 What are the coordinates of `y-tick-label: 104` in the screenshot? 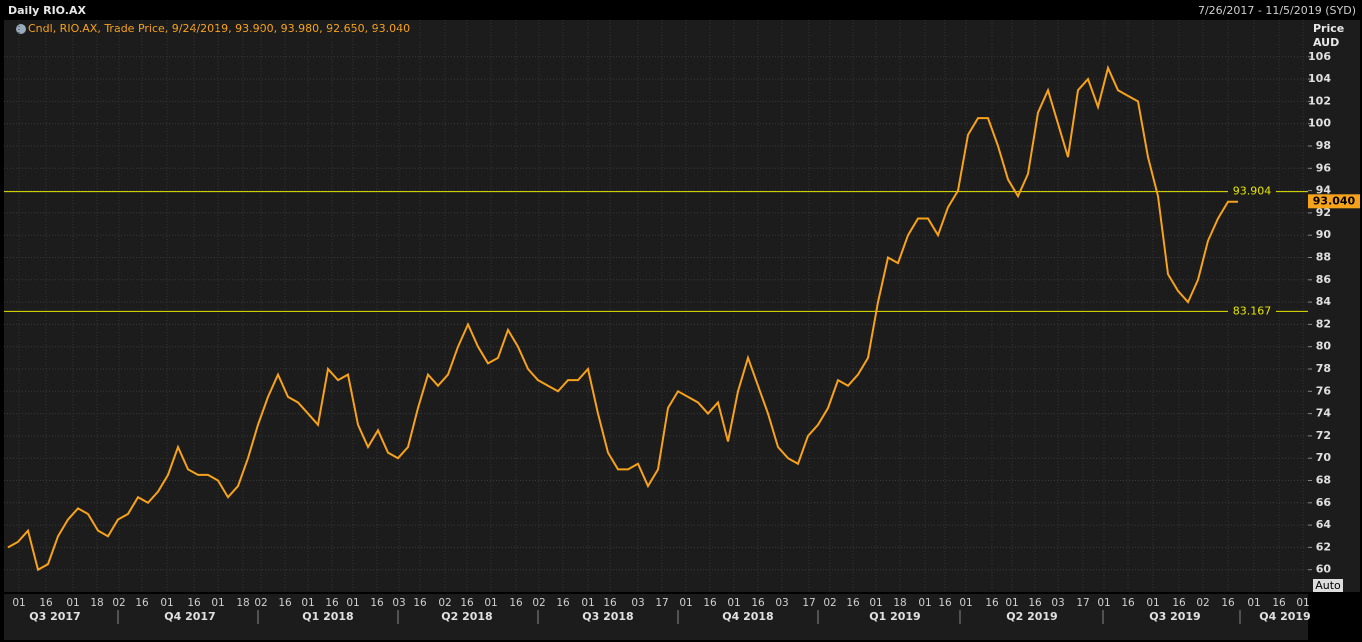 It's located at (1319, 78).